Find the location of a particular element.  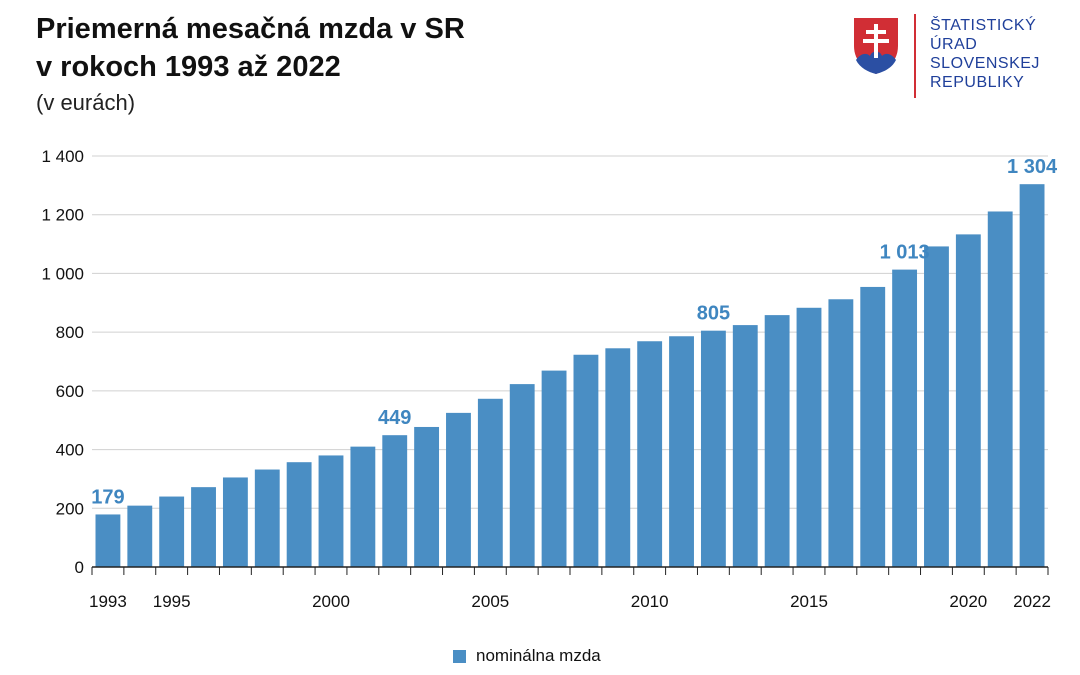

title-line-1: Priemerná mesačná mzda v SR is located at coordinates (250, 29).